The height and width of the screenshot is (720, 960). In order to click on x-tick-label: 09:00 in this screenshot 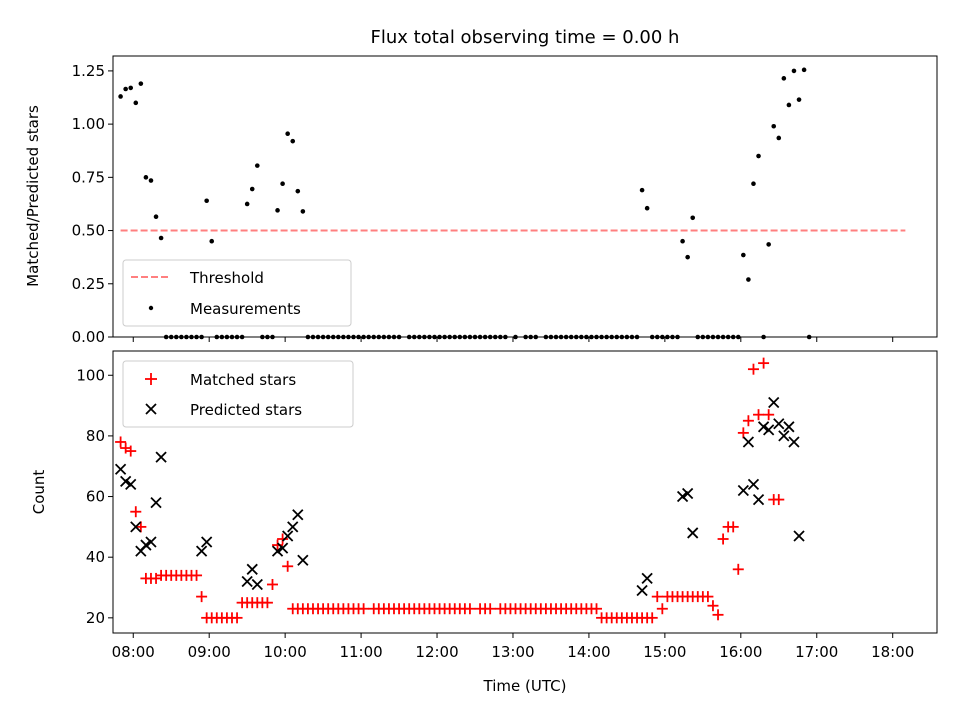, I will do `click(209, 652)`.